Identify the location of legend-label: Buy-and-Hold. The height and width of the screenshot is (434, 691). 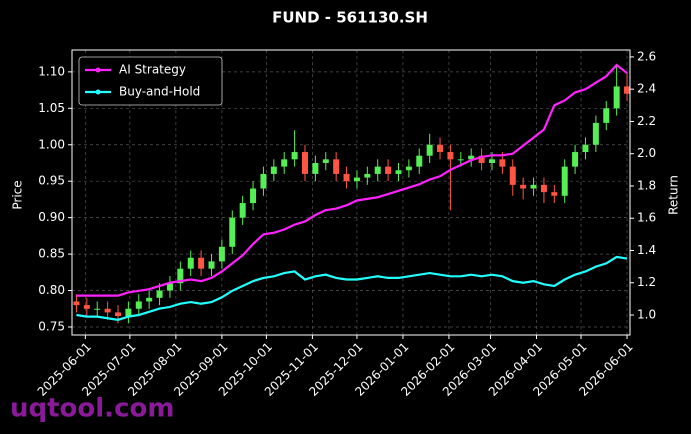
(159, 92).